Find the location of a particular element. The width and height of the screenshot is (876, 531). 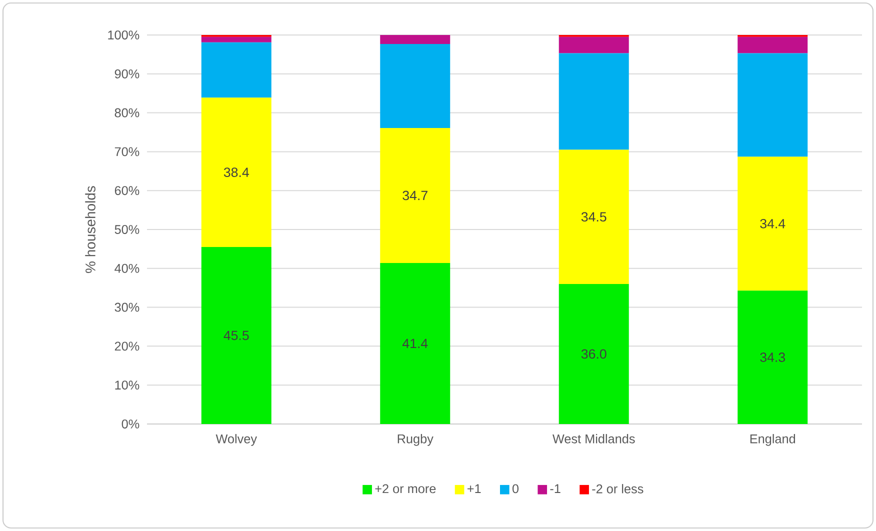

y-tick-label: 50% is located at coordinates (127, 229).